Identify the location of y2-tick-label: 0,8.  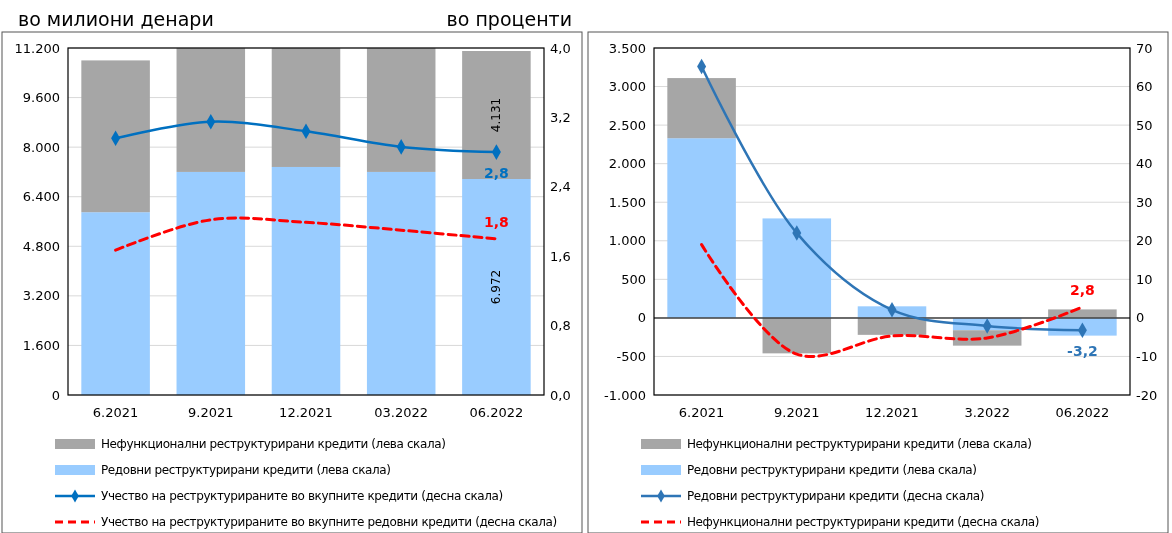
(560, 326).